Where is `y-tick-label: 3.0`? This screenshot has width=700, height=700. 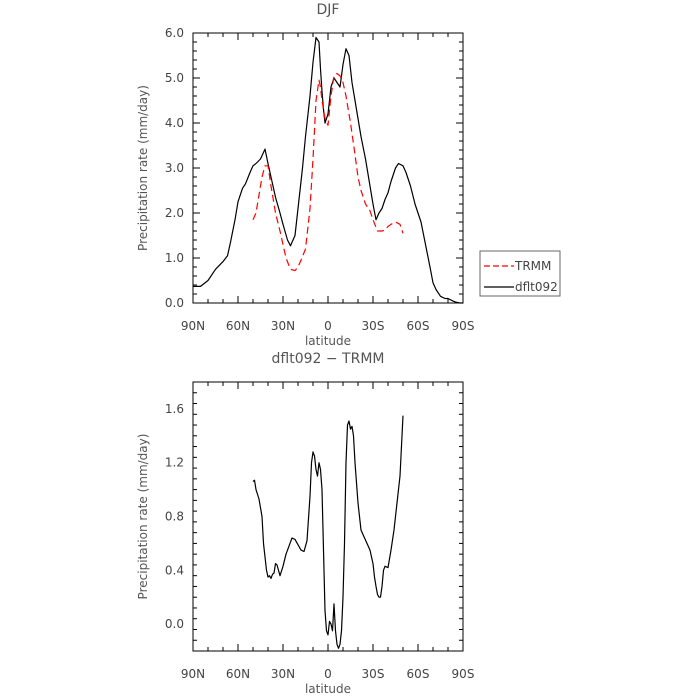 y-tick-label: 3.0 is located at coordinates (174, 168).